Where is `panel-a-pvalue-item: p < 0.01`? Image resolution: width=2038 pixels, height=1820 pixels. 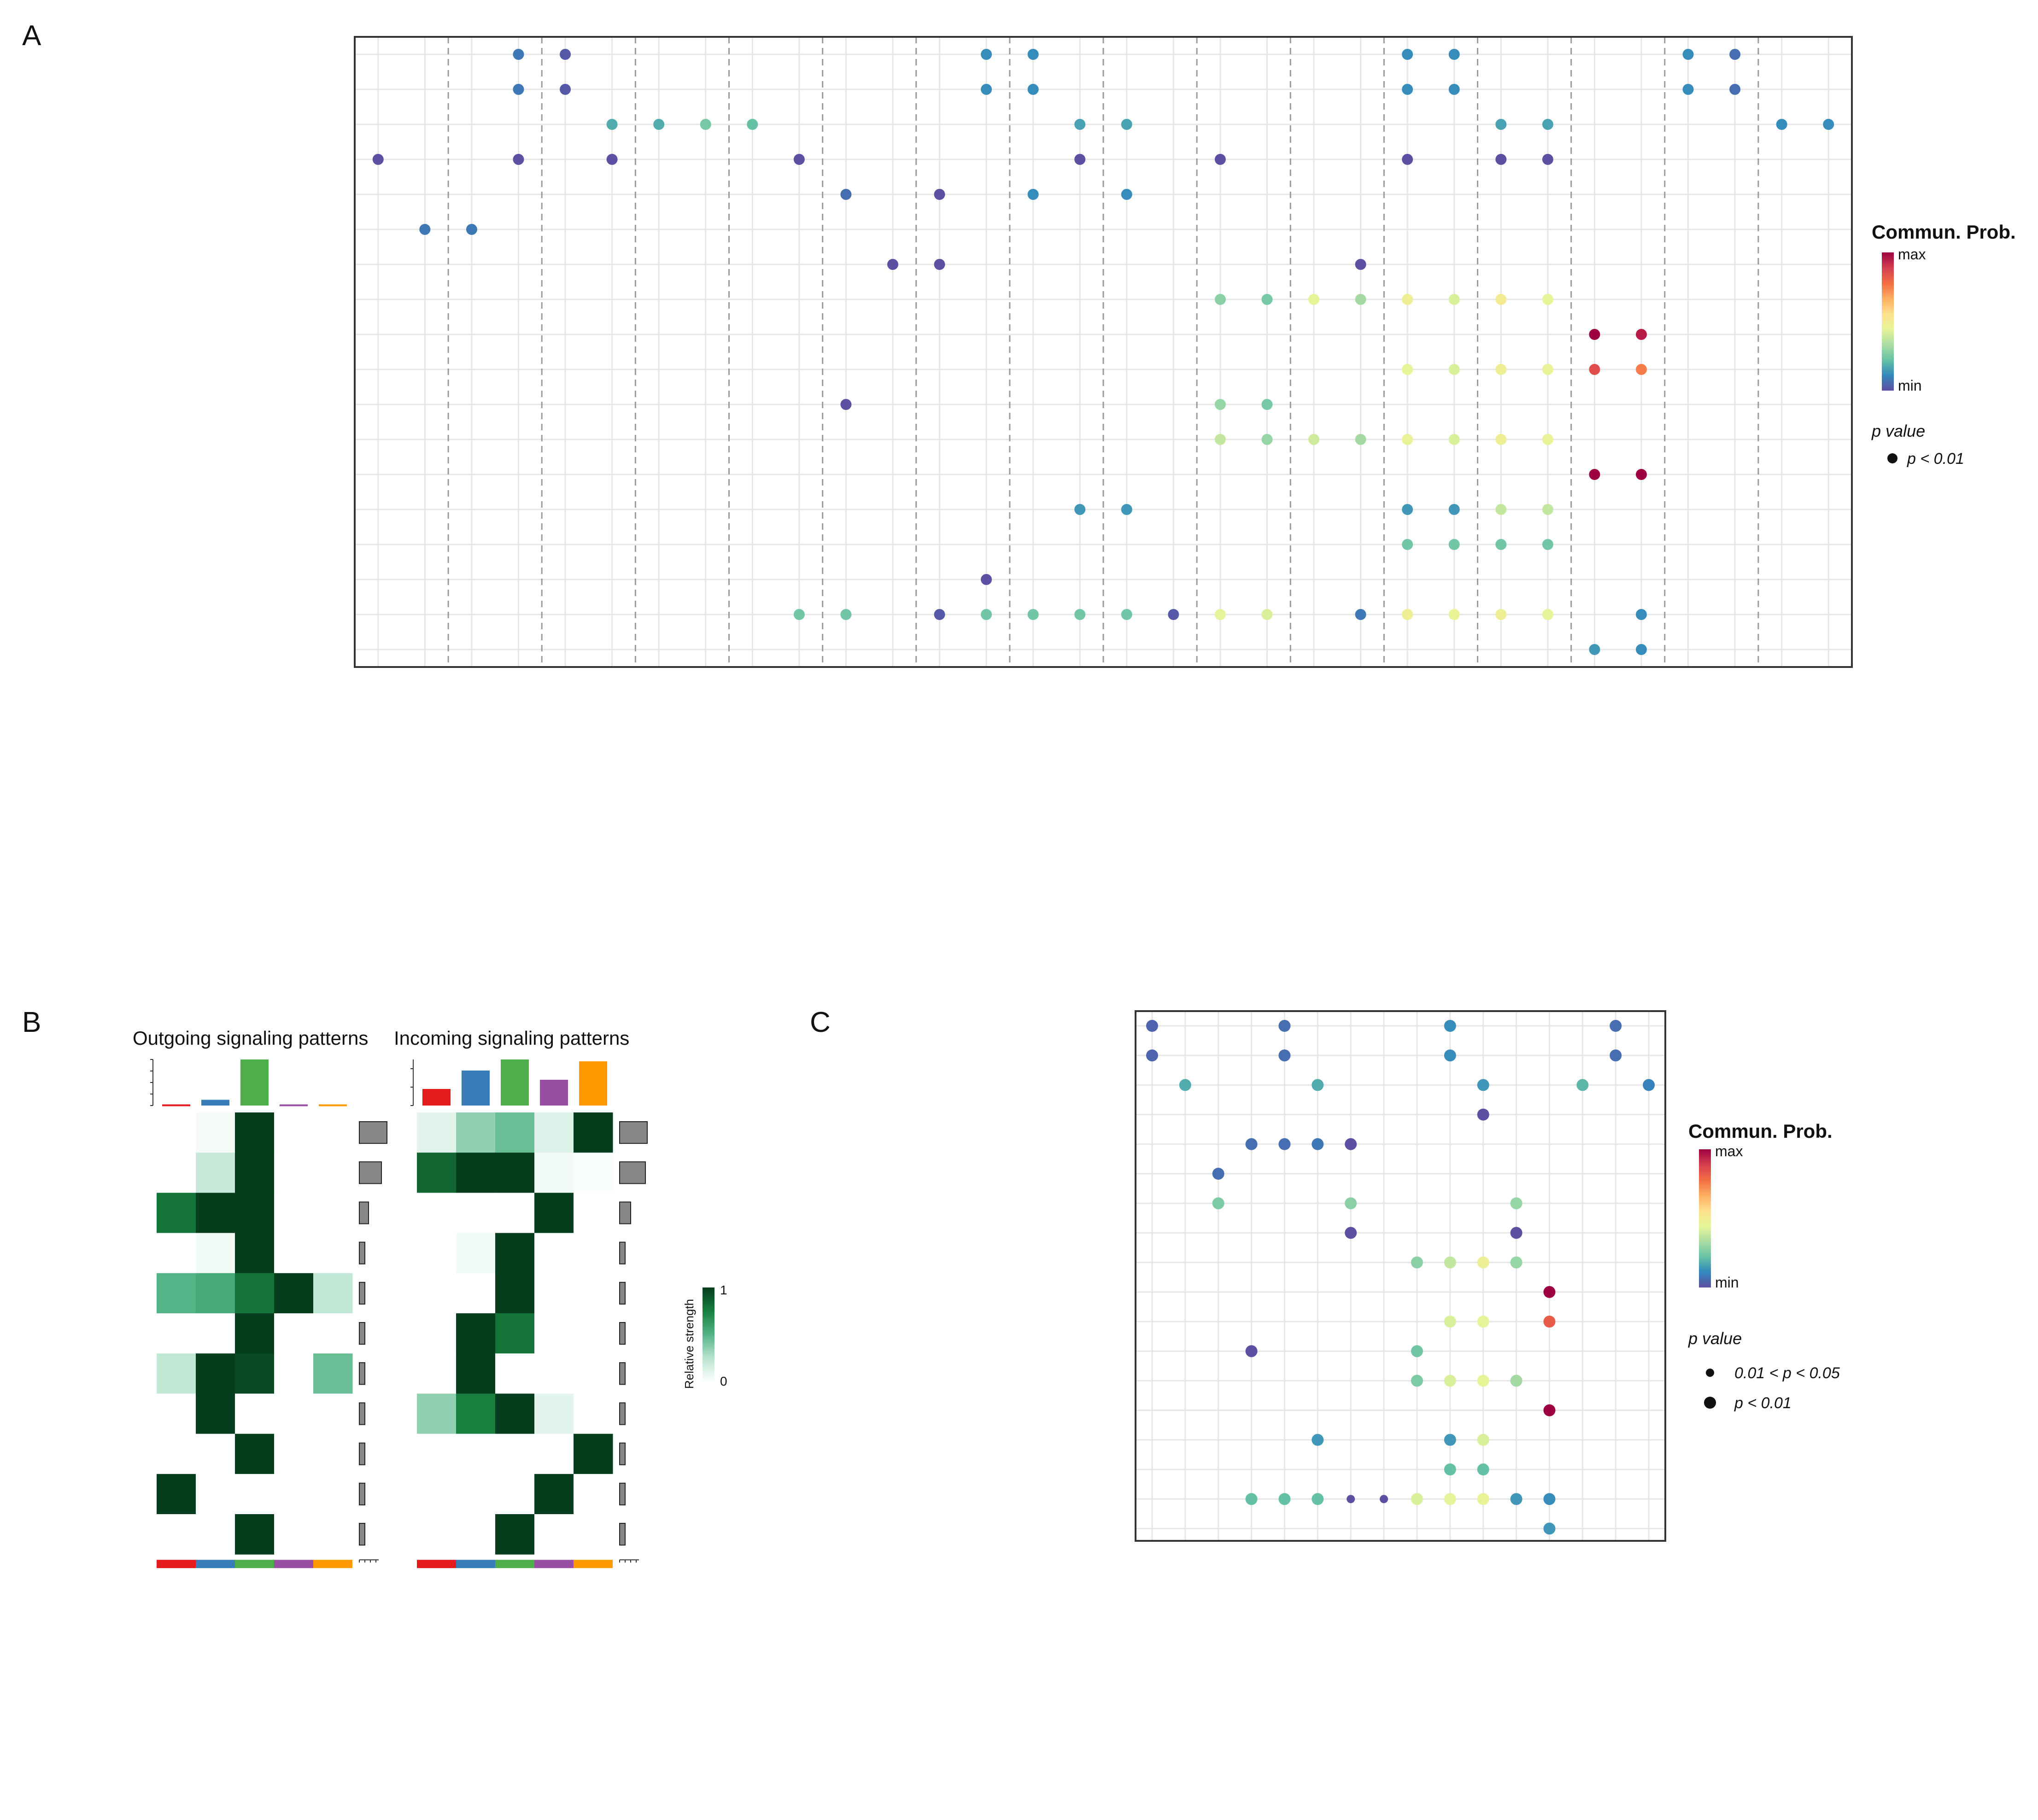
panel-a-pvalue-item: p < 0.01 is located at coordinates (1935, 459).